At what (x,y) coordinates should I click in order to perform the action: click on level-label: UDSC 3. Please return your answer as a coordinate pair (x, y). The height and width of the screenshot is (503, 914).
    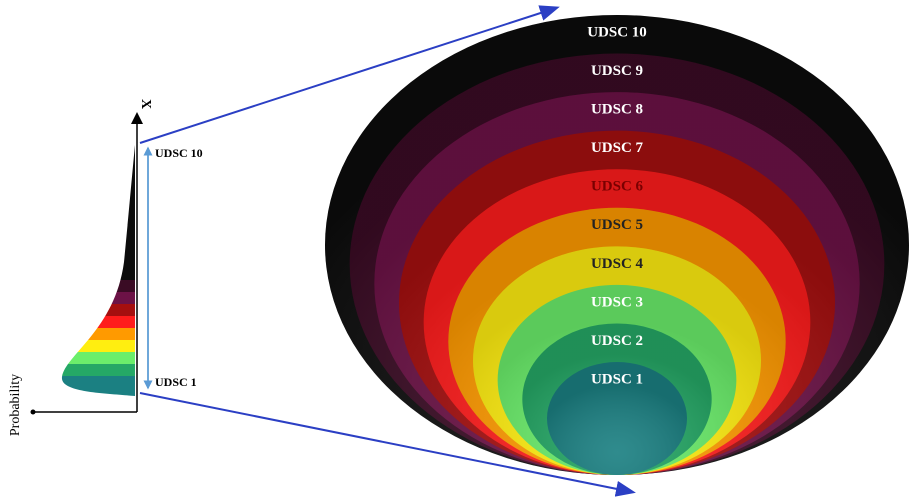
    Looking at the image, I should click on (617, 302).